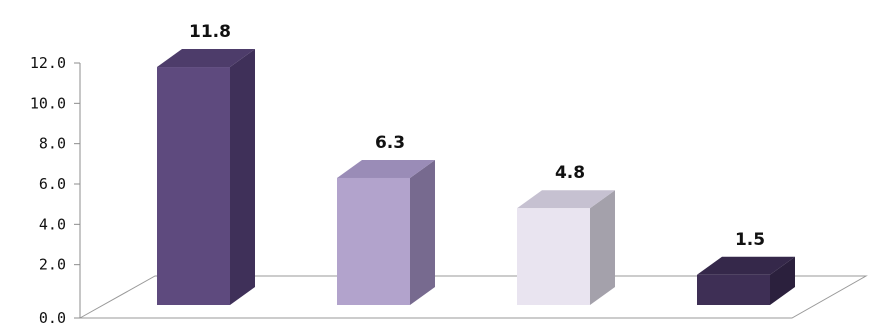 The width and height of the screenshot is (874, 332). What do you see at coordinates (570, 173) in the screenshot?
I see `data-label: 4.8` at bounding box center [570, 173].